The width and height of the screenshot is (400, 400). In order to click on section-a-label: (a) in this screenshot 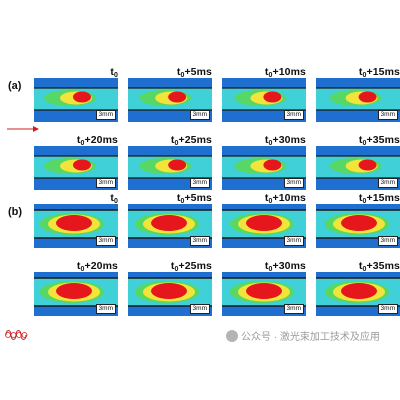, I will do `click(15, 86)`.